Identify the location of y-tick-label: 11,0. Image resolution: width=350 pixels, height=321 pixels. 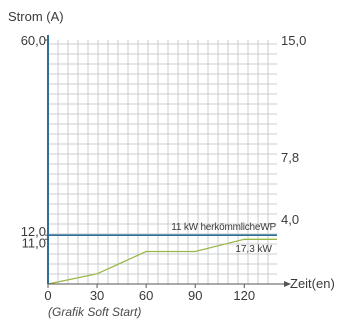
(34, 242).